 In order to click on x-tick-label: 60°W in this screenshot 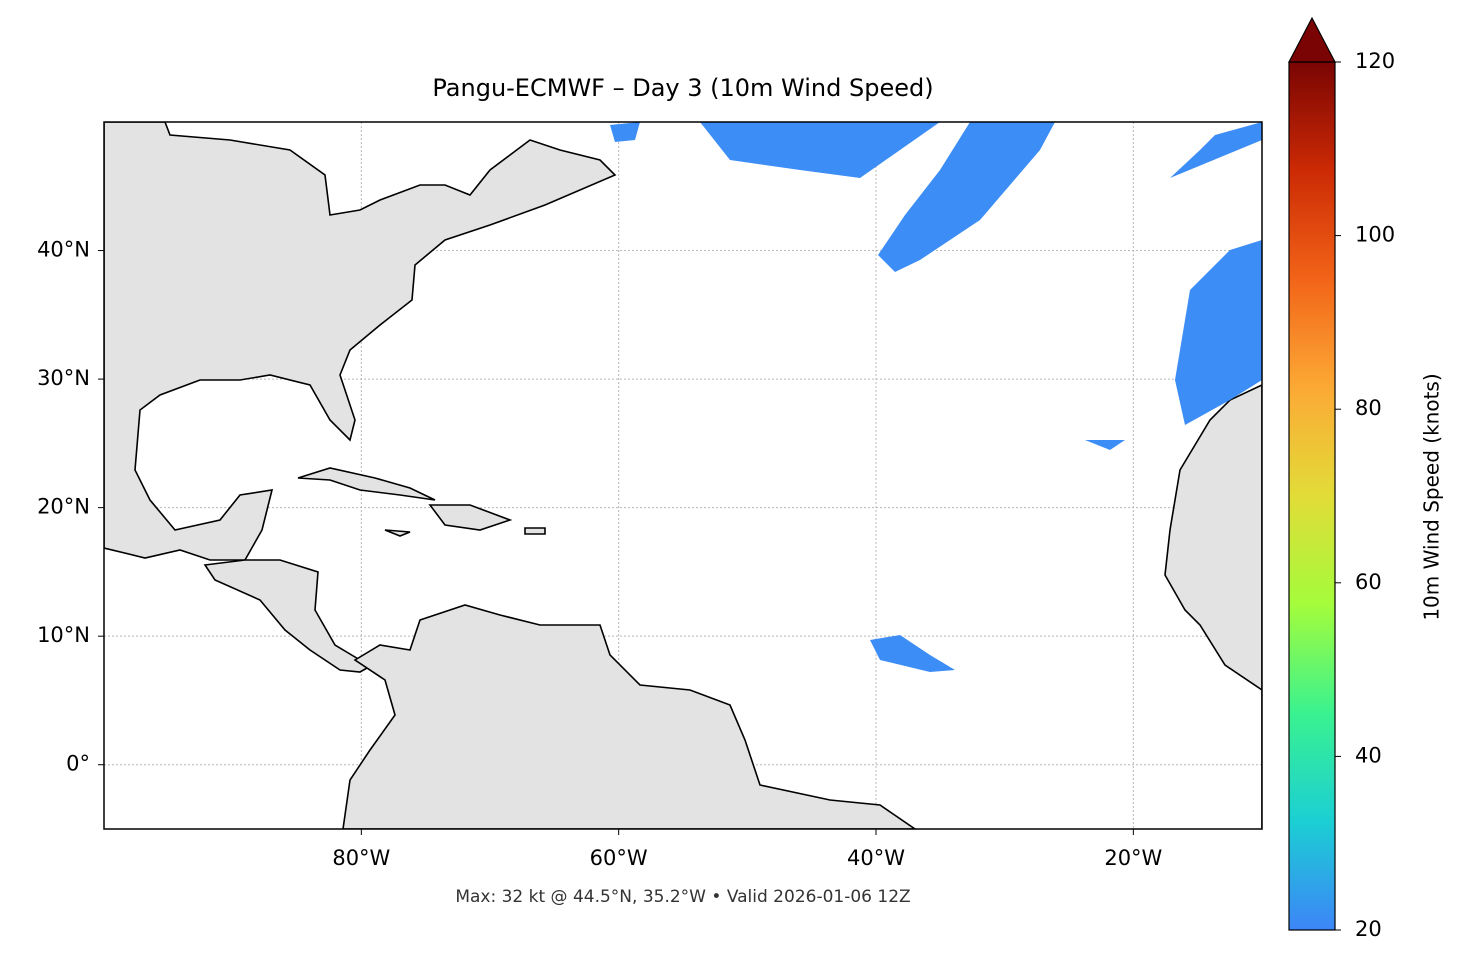, I will do `click(619, 858)`.